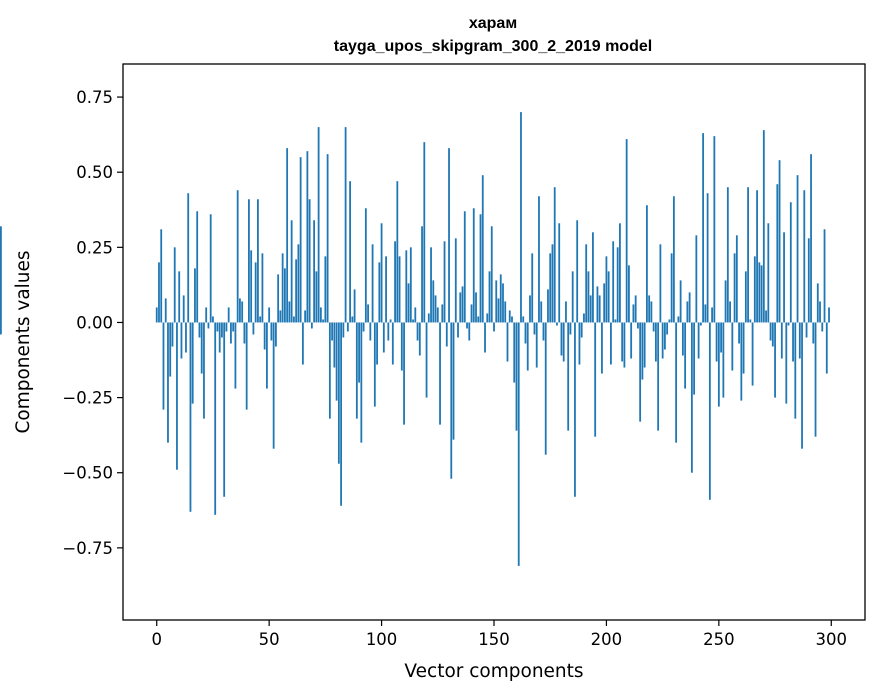 This screenshot has width=880, height=696. What do you see at coordinates (493, 671) in the screenshot?
I see `x-axis-label: Vector components` at bounding box center [493, 671].